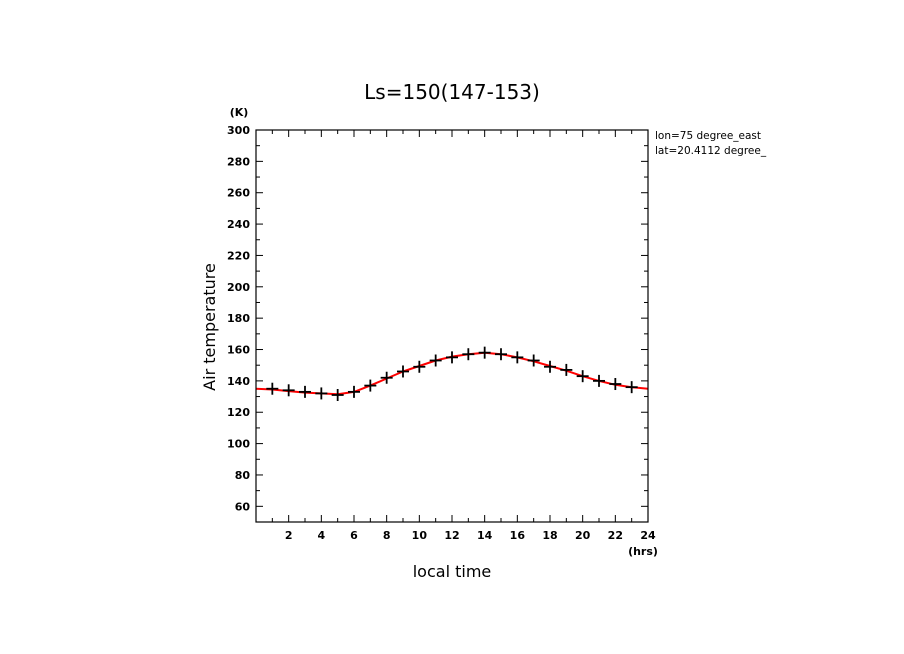  I want to click on y-tick-label: 240, so click(238, 224).